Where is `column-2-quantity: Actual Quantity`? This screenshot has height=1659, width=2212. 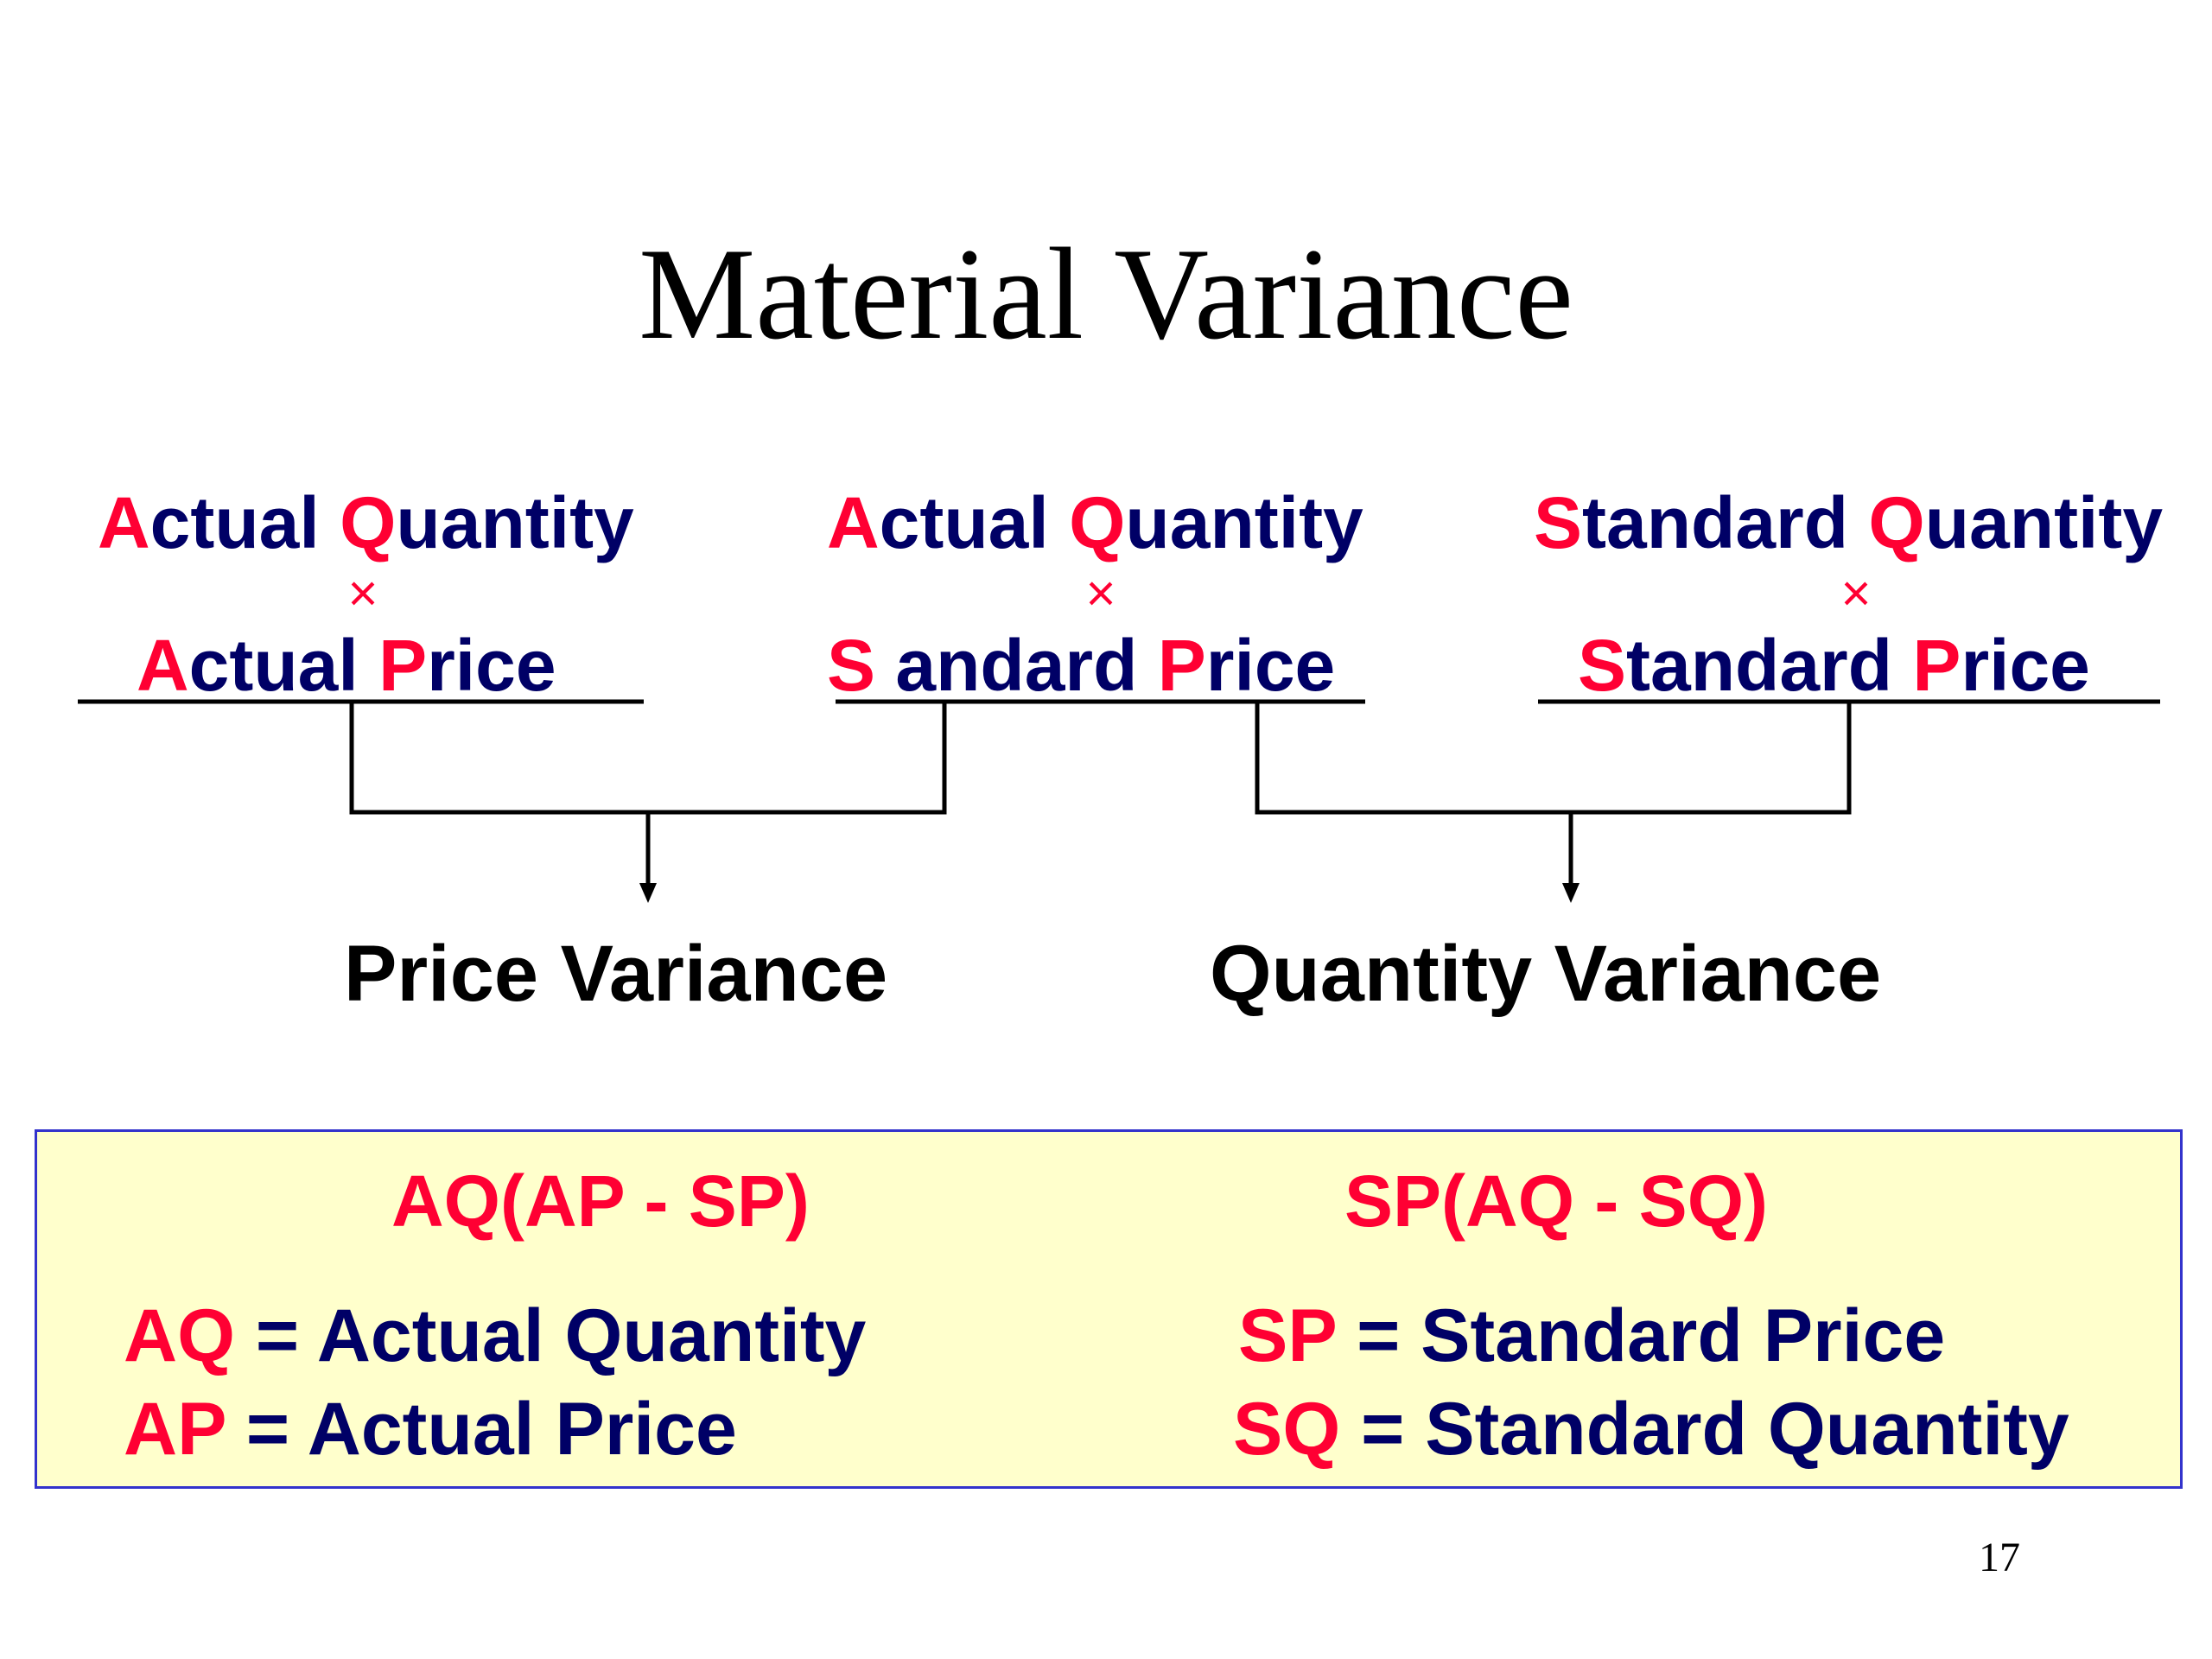 column-2-quantity: Actual Quantity is located at coordinates (1095, 523).